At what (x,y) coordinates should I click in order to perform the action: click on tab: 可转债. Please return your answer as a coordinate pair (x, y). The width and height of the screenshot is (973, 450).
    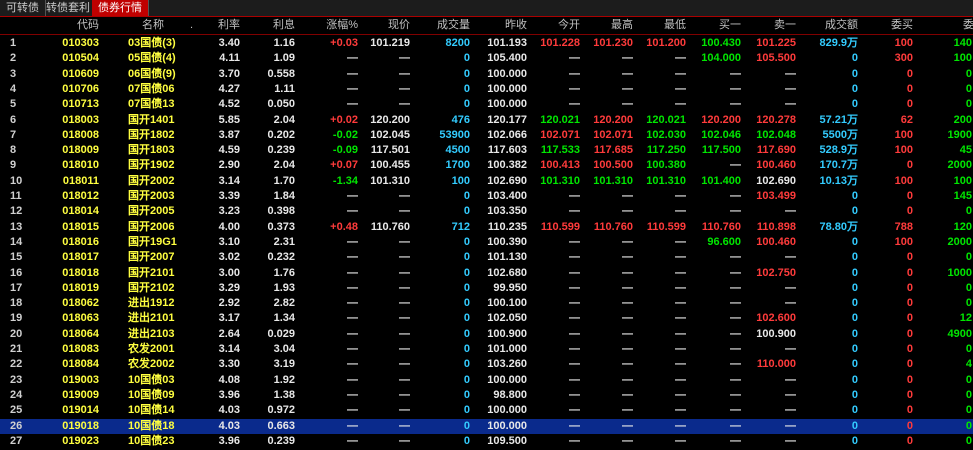
    Looking at the image, I should click on (23, 8).